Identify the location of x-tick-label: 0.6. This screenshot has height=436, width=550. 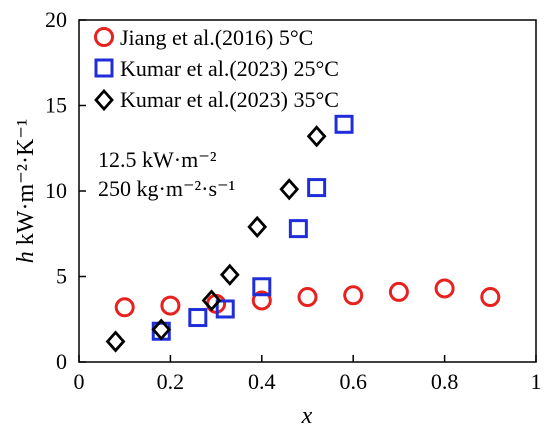
(353, 381).